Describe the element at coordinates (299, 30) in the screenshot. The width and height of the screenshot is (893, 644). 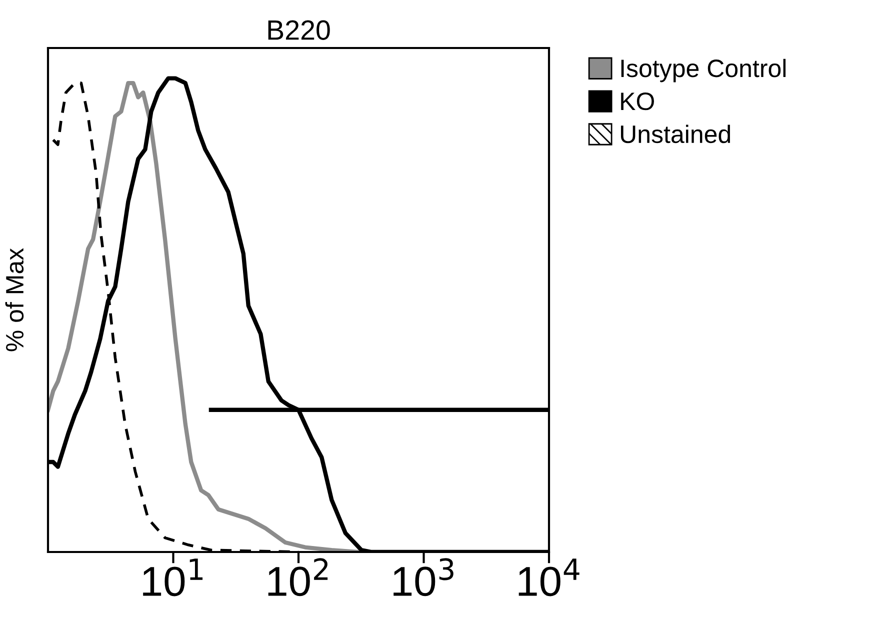
I see `chart-title: B220` at that location.